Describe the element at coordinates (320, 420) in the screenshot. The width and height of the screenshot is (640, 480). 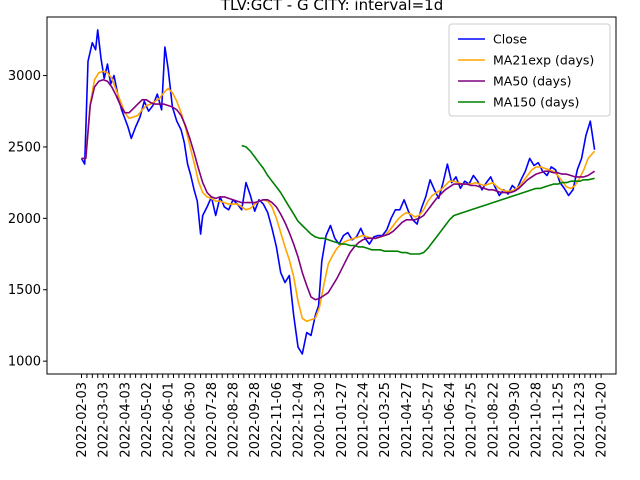
I see `x-tick-label: 2020-12-30` at that location.